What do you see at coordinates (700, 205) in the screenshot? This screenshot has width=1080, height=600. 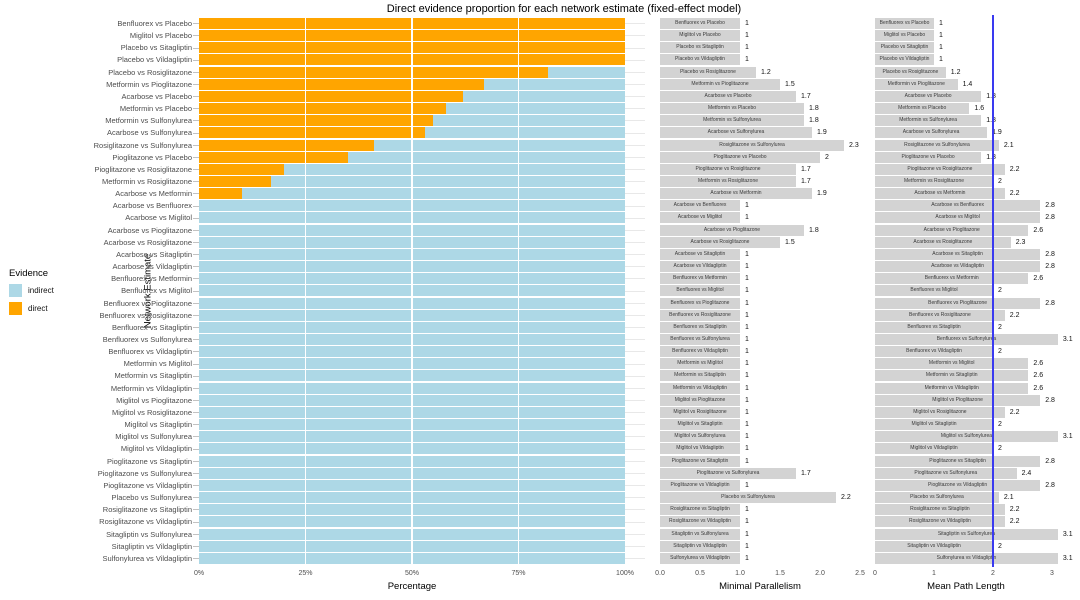 I see `minimal-parallelism-bar-label: Acarbose vs Benfluorex` at bounding box center [700, 205].